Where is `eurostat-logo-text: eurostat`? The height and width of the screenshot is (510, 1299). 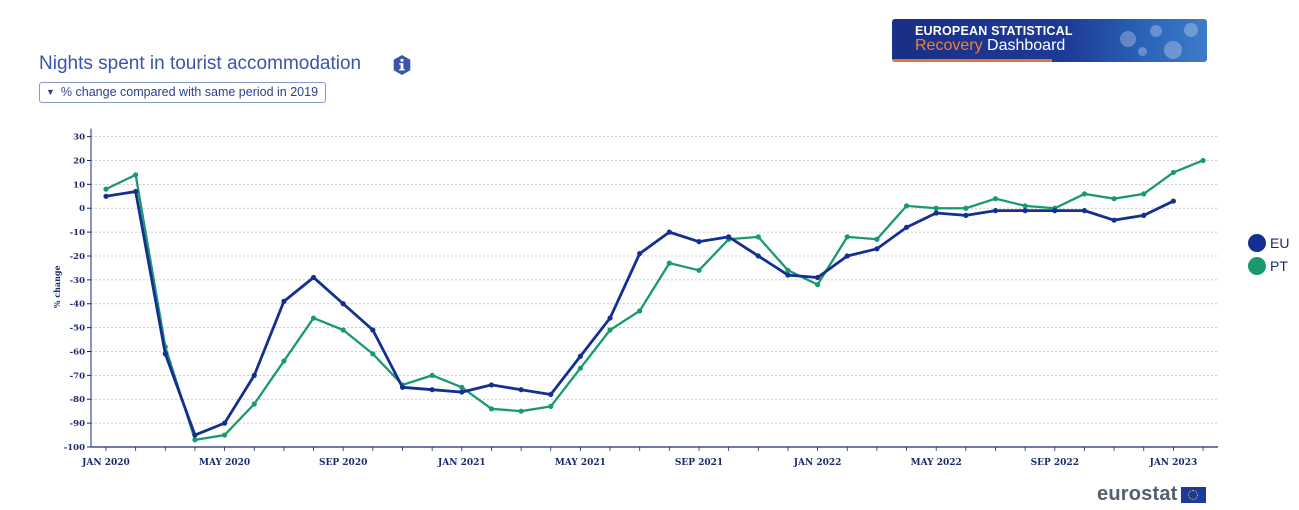
eurostat-logo-text: eurostat is located at coordinates (1137, 494).